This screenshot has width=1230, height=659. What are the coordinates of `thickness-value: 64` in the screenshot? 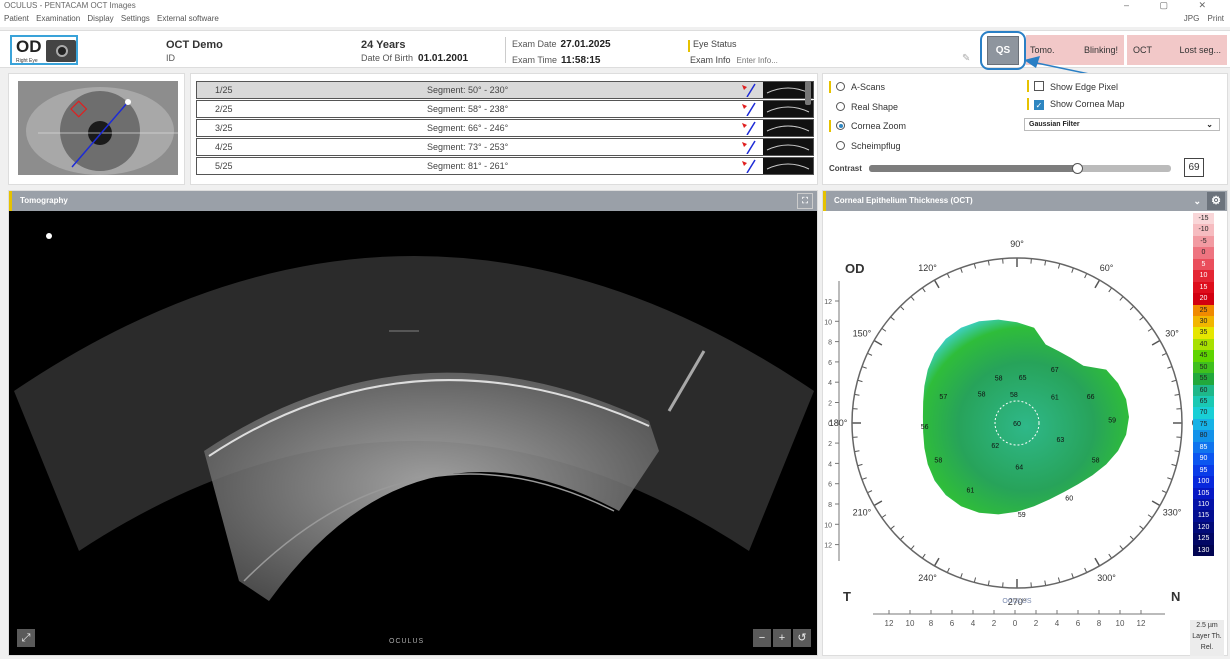 It's located at (1019, 467).